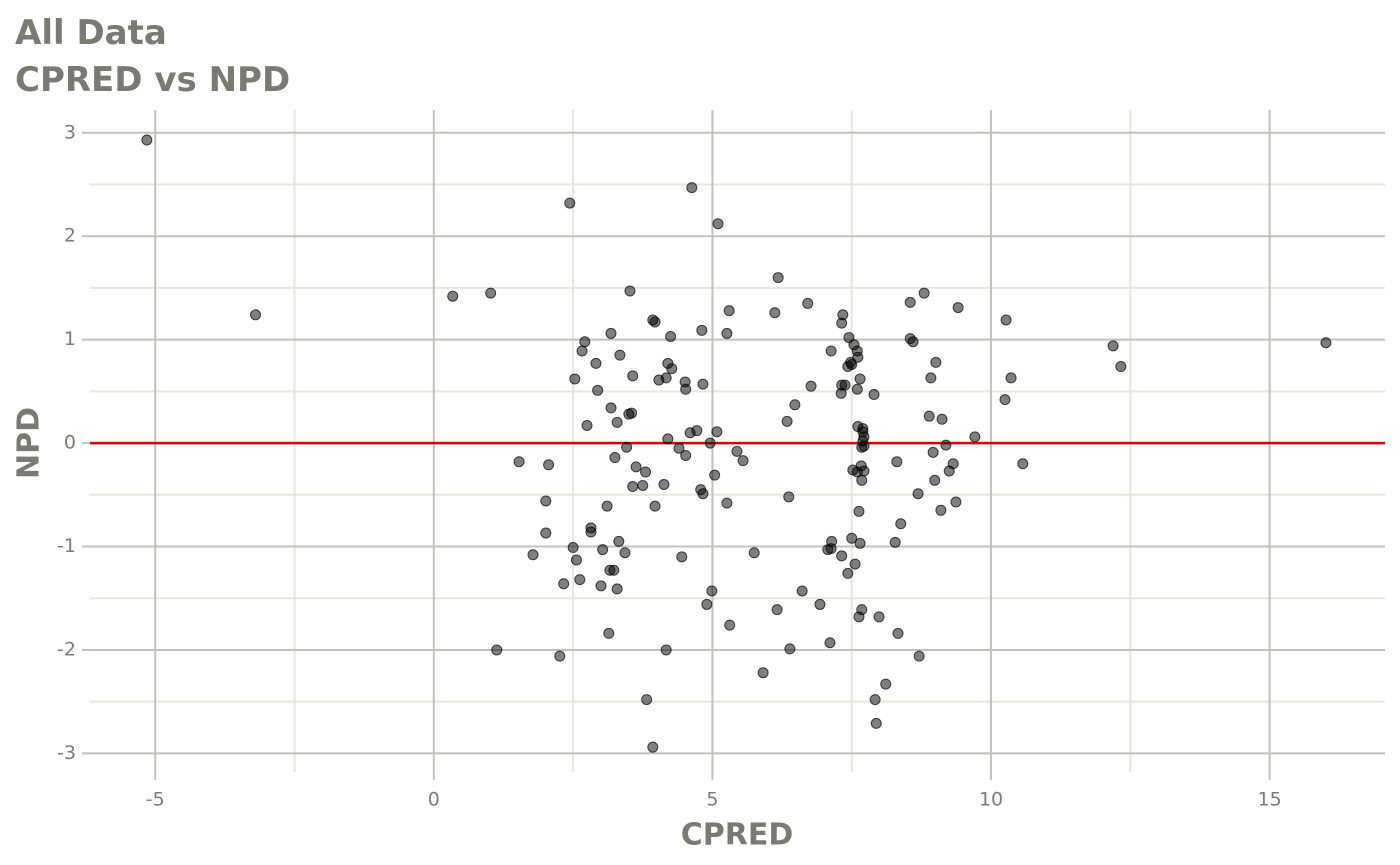  Describe the element at coordinates (155, 800) in the screenshot. I see `x-tick-label: -5` at that location.